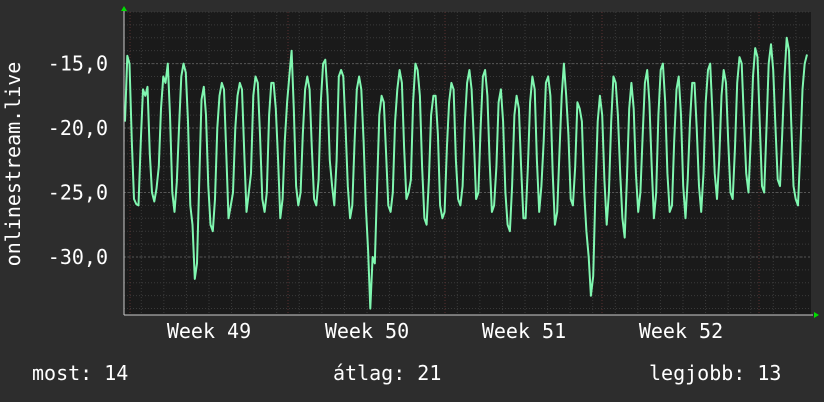 The height and width of the screenshot is (402, 824). I want to click on y-axis-arrow-icon, so click(124, 8).